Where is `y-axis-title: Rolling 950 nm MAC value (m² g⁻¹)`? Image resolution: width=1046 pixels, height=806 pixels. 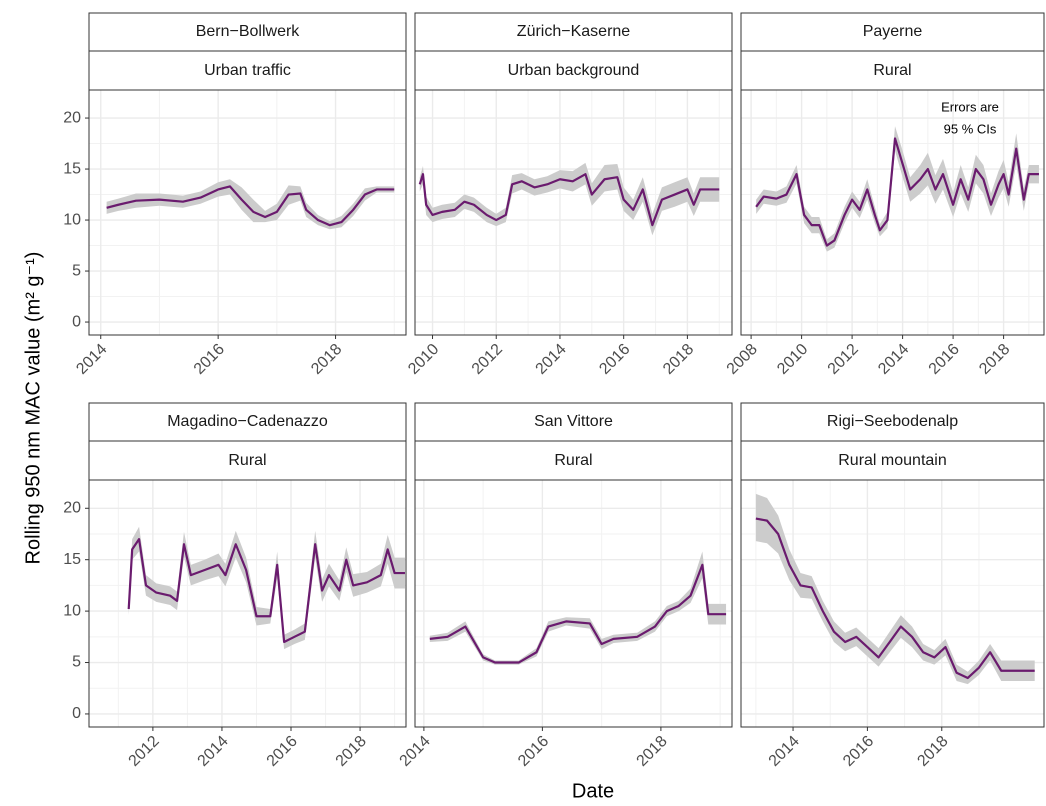
y-axis-title: Rolling 950 nm MAC value (m² g⁻¹) is located at coordinates (33, 408).